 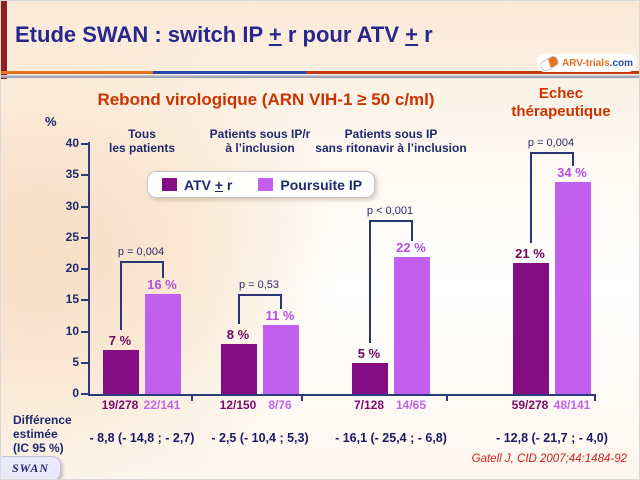 What do you see at coordinates (411, 405) in the screenshot?
I see `count-ip-group2: 14/65` at bounding box center [411, 405].